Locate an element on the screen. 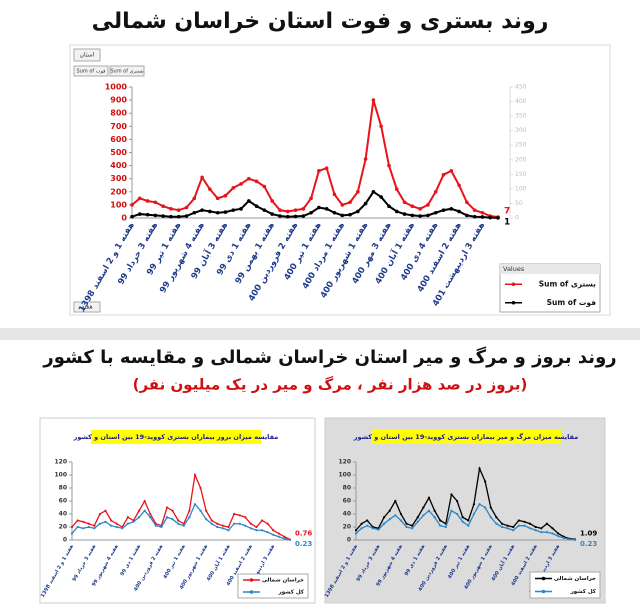 The height and width of the screenshot is (610, 640). axis-field-label: هفته is located at coordinates (86, 307).